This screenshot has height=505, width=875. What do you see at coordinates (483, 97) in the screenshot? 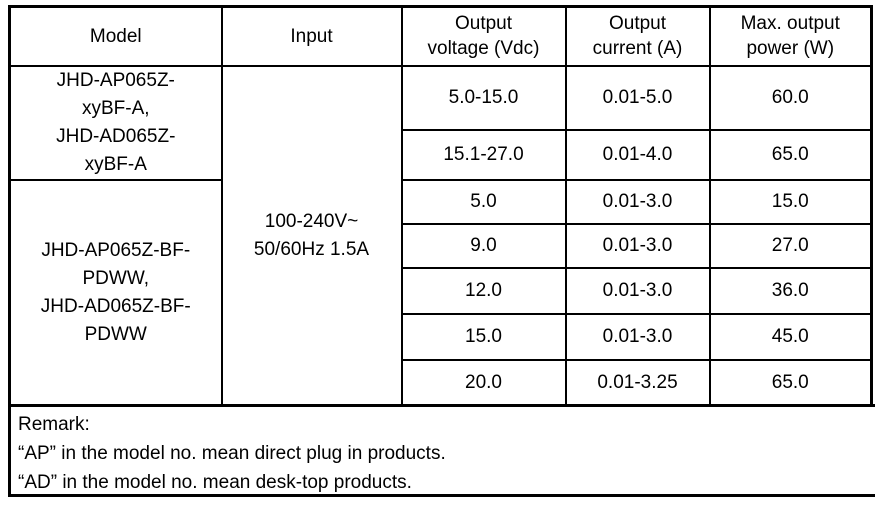
I see `output-voltage-cell: 5.0-15.0` at bounding box center [483, 97].